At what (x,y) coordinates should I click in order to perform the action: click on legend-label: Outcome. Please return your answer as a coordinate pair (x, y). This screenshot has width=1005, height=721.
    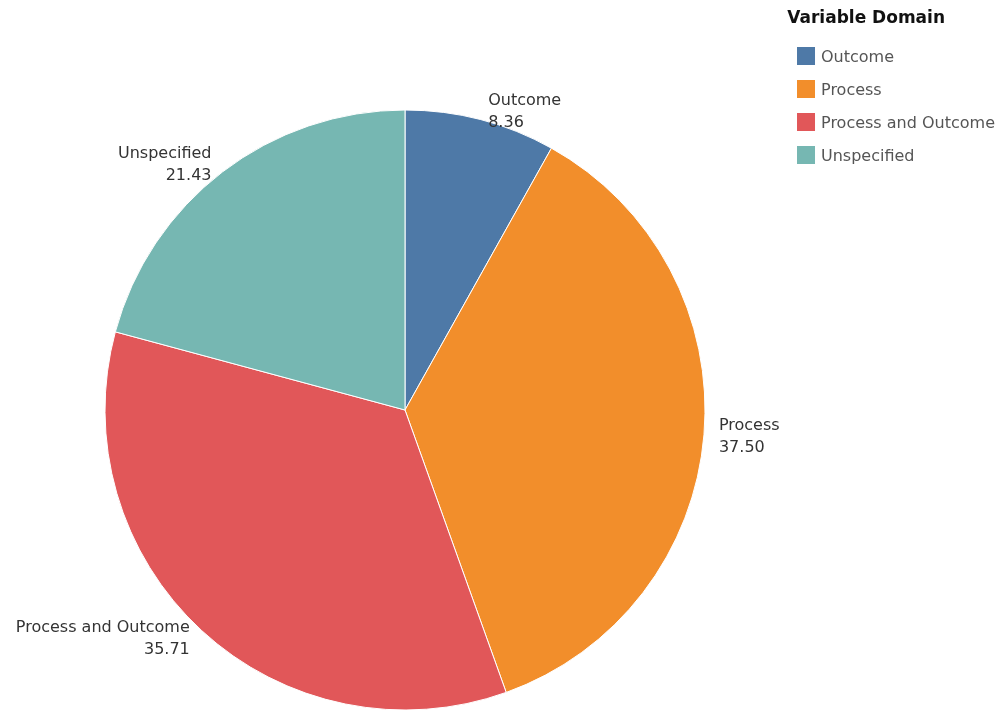
    Looking at the image, I should click on (858, 56).